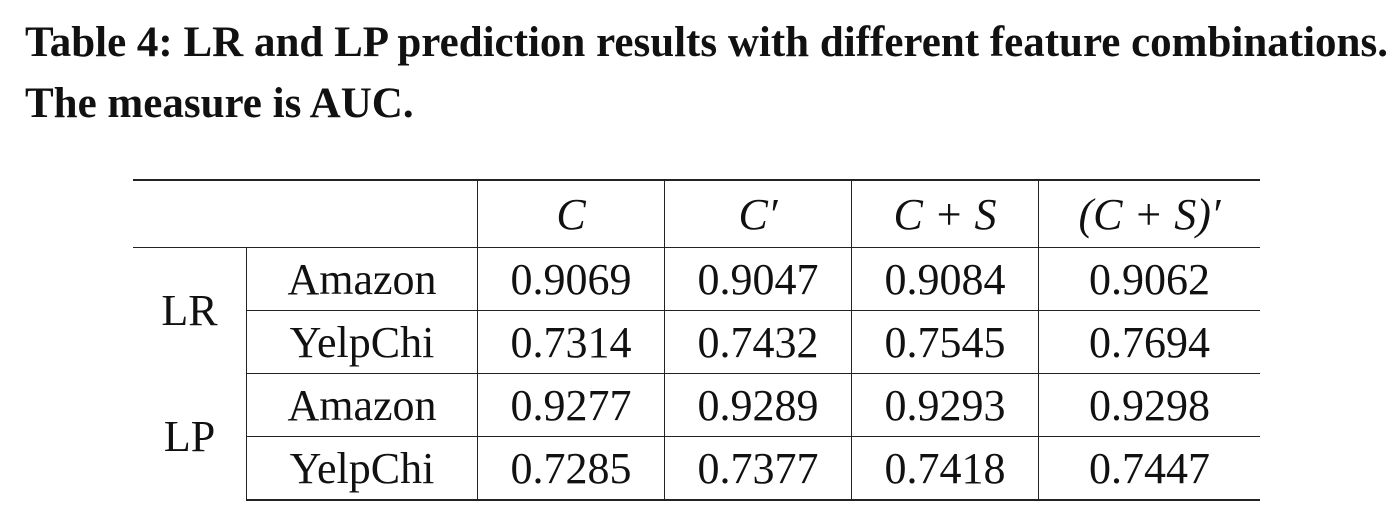 The width and height of the screenshot is (1400, 522). Describe the element at coordinates (945, 468) in the screenshot. I see `value-cell: 0.7418` at that location.